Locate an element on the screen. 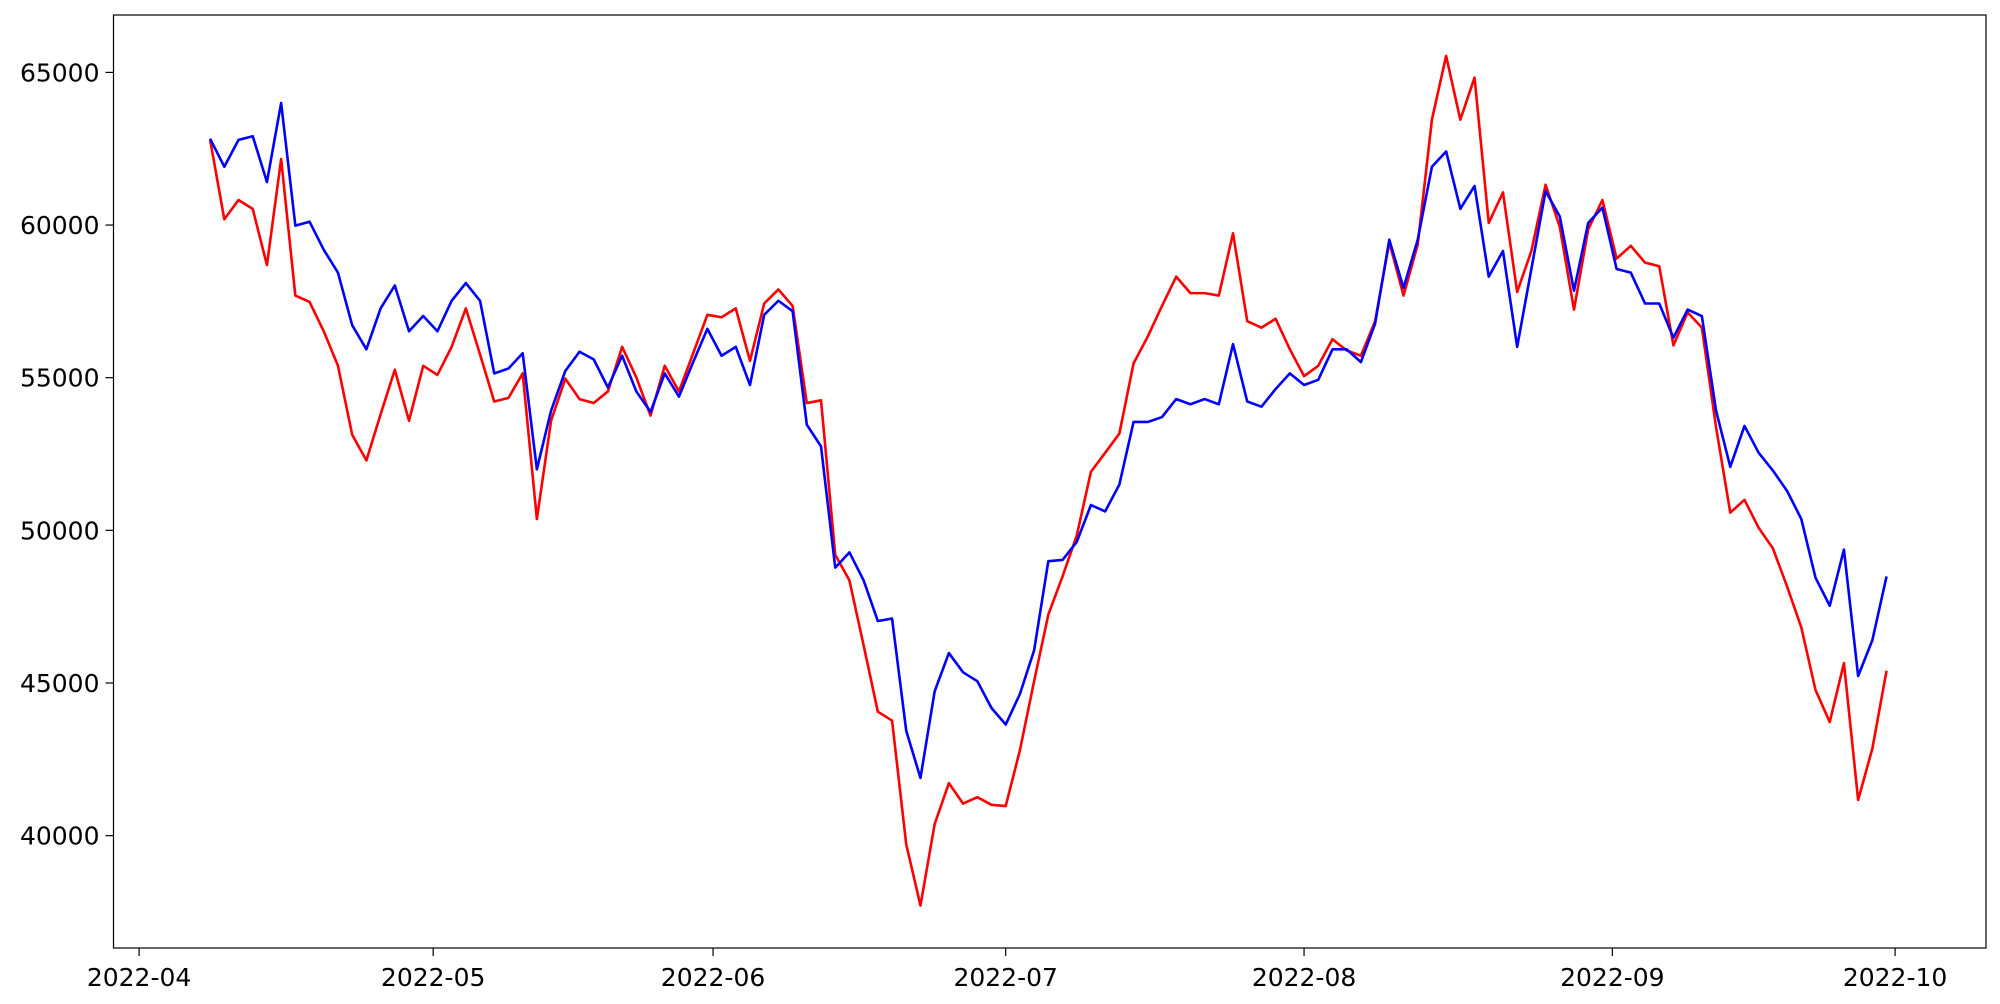  x-tick-label: 2022-09 is located at coordinates (1612, 977).